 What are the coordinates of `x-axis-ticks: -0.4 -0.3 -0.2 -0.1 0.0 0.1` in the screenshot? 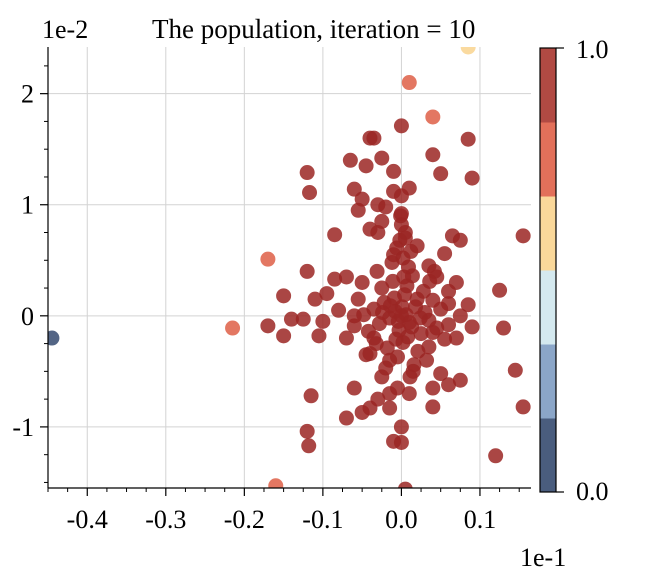 It's located at (283, 511).